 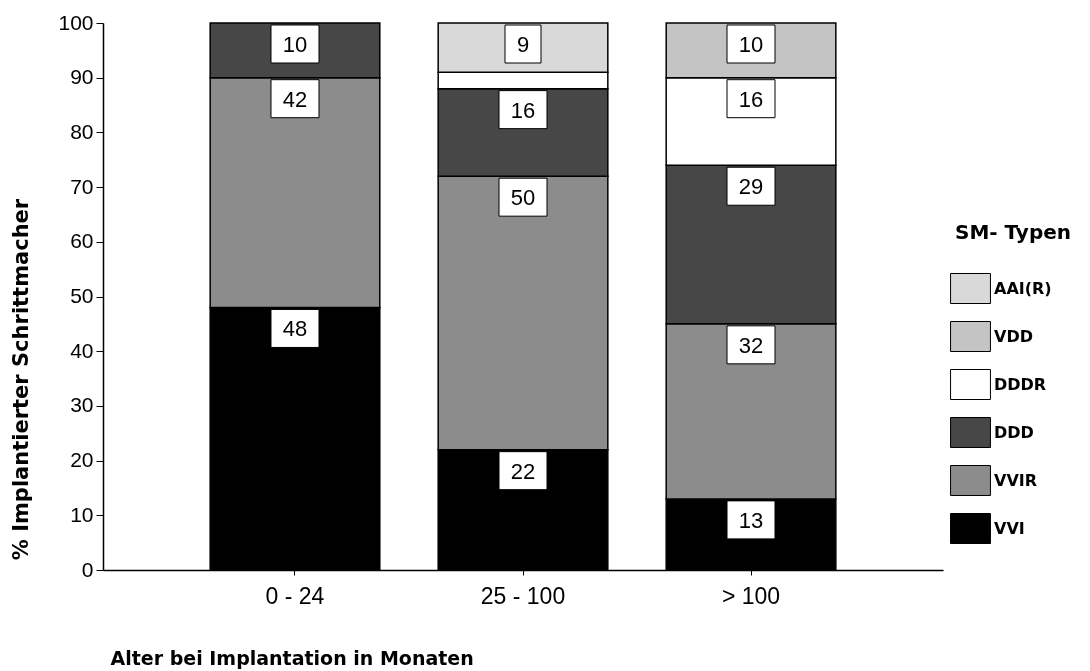 What do you see at coordinates (523, 595) in the screenshot?
I see `x-tick-label: 25 - 100` at bounding box center [523, 595].